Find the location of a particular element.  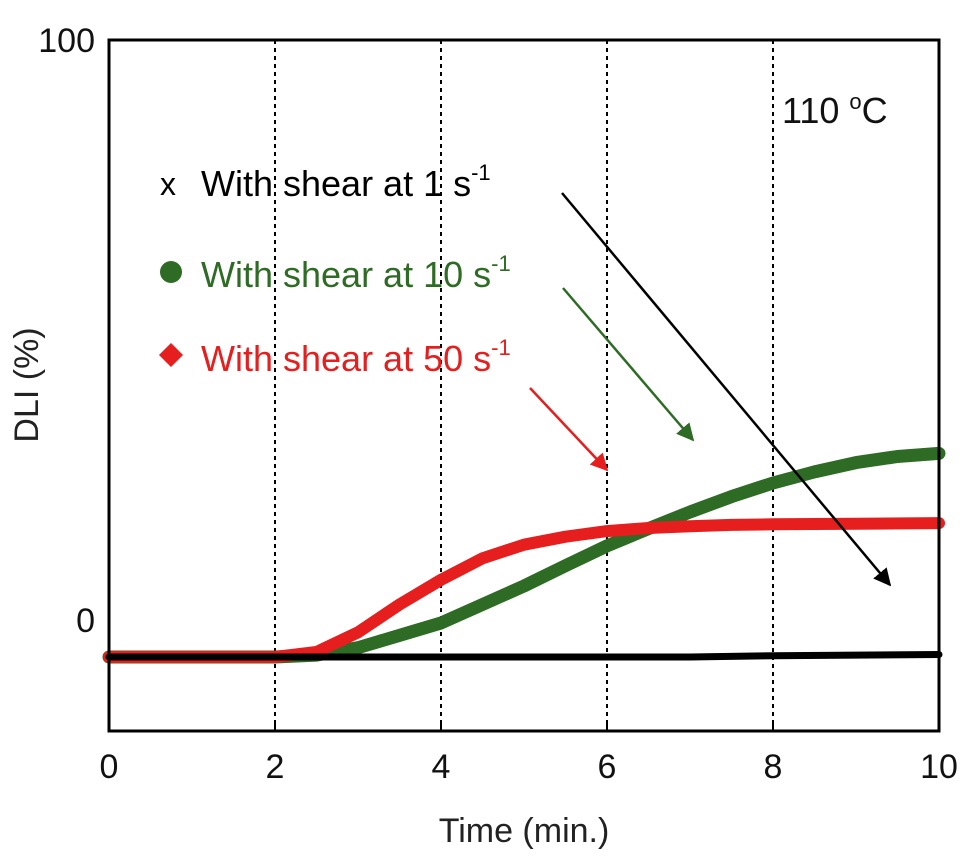

legend-label-1s: With shear at 1 s-1 is located at coordinates (346, 182).